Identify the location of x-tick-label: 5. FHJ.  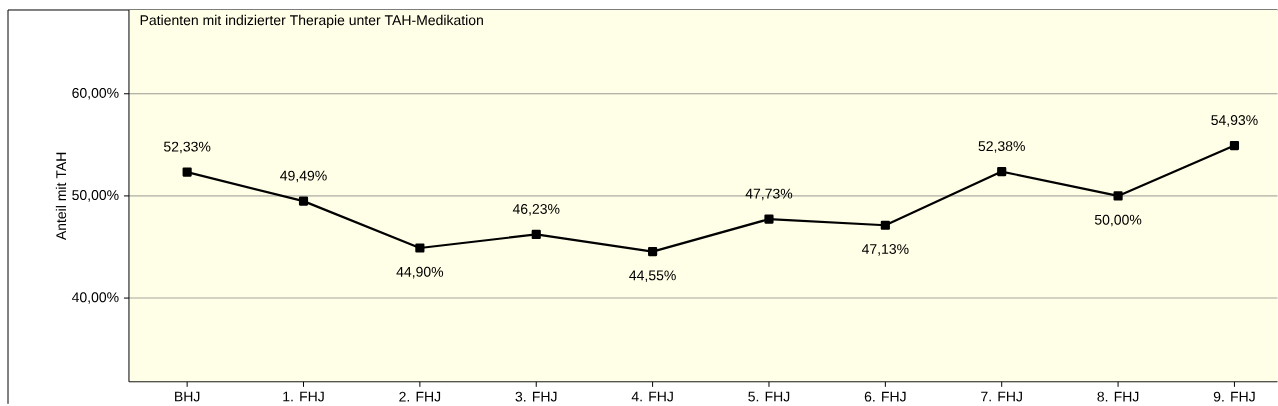
(769, 396).